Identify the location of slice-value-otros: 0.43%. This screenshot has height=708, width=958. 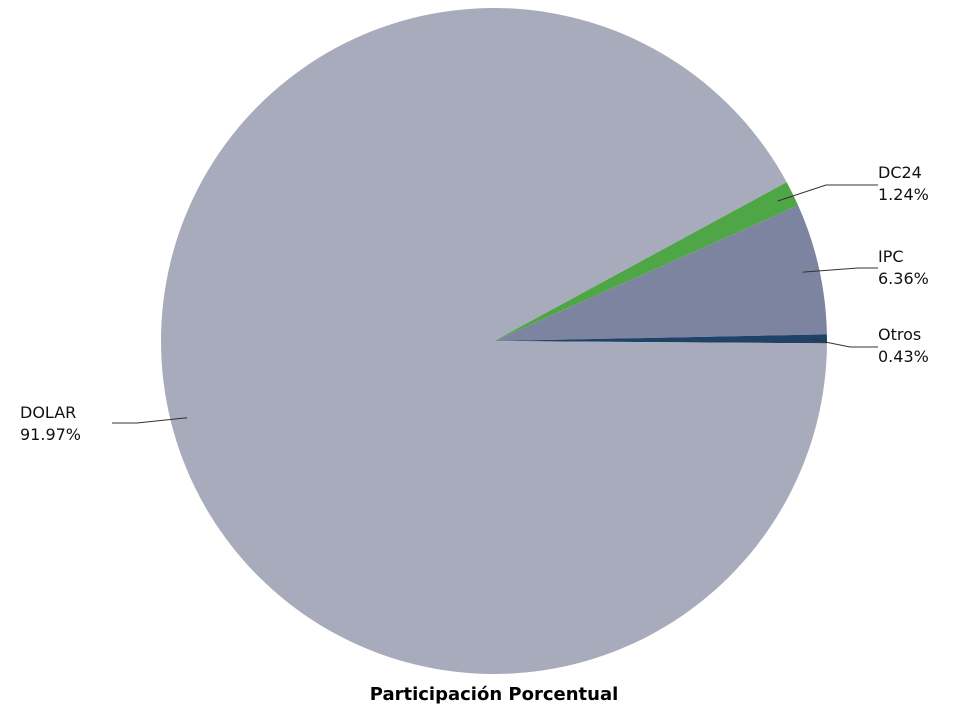
(903, 356).